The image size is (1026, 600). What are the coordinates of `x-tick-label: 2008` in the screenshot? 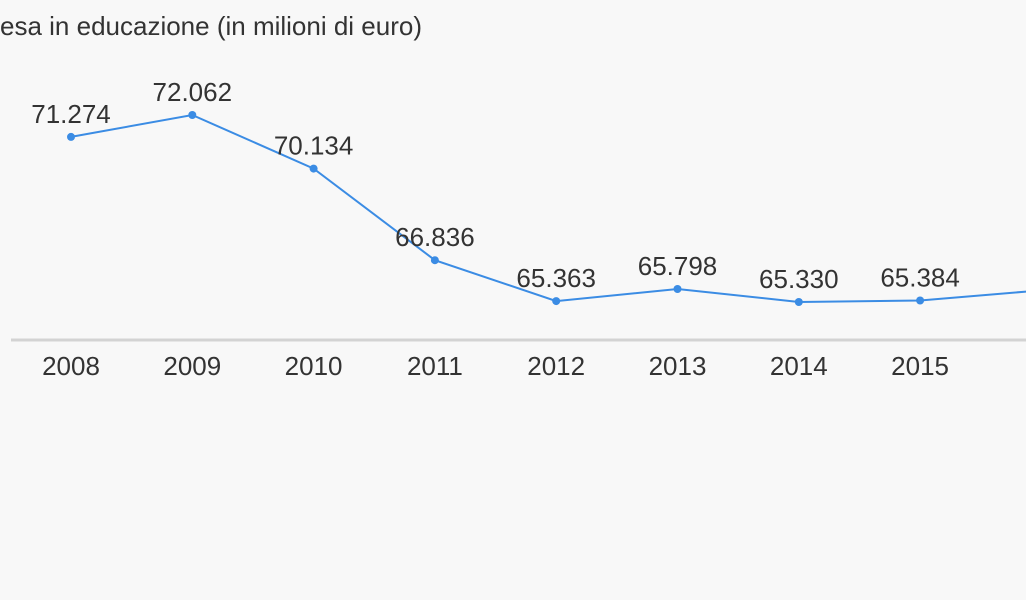 It's located at (71, 366).